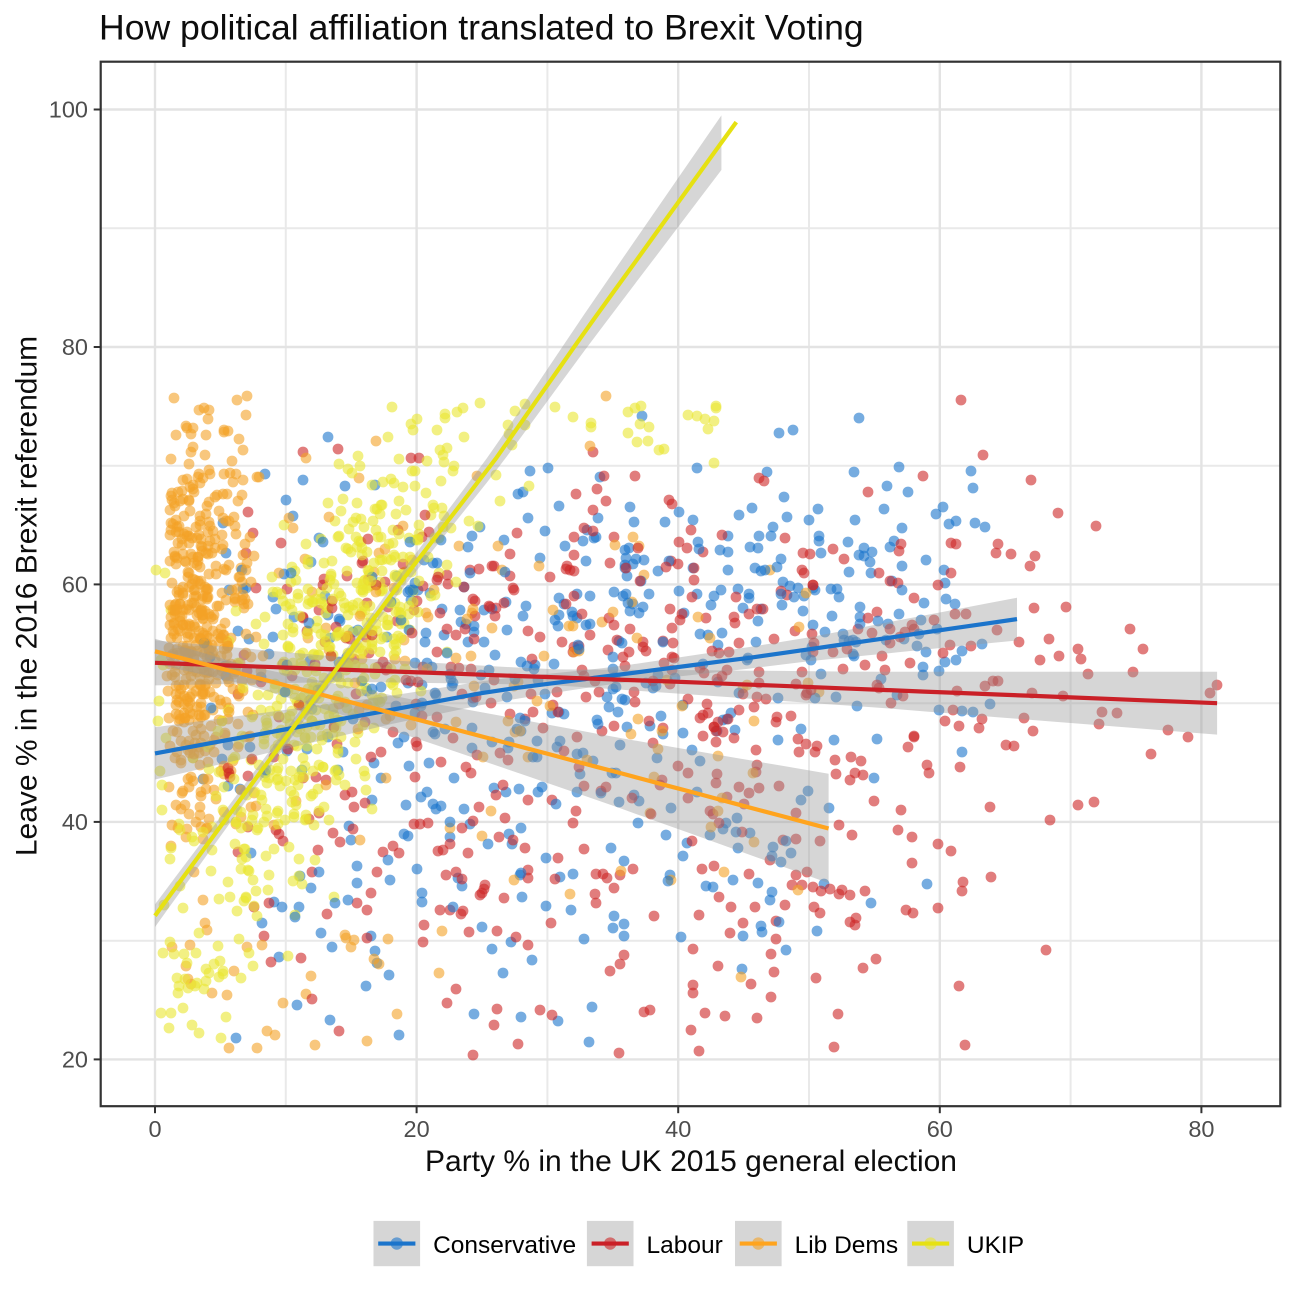  What do you see at coordinates (691, 1161) in the screenshot?
I see `svg-text:Party % in the UK 2015 general: Party % in the UK 2015 general election` at bounding box center [691, 1161].